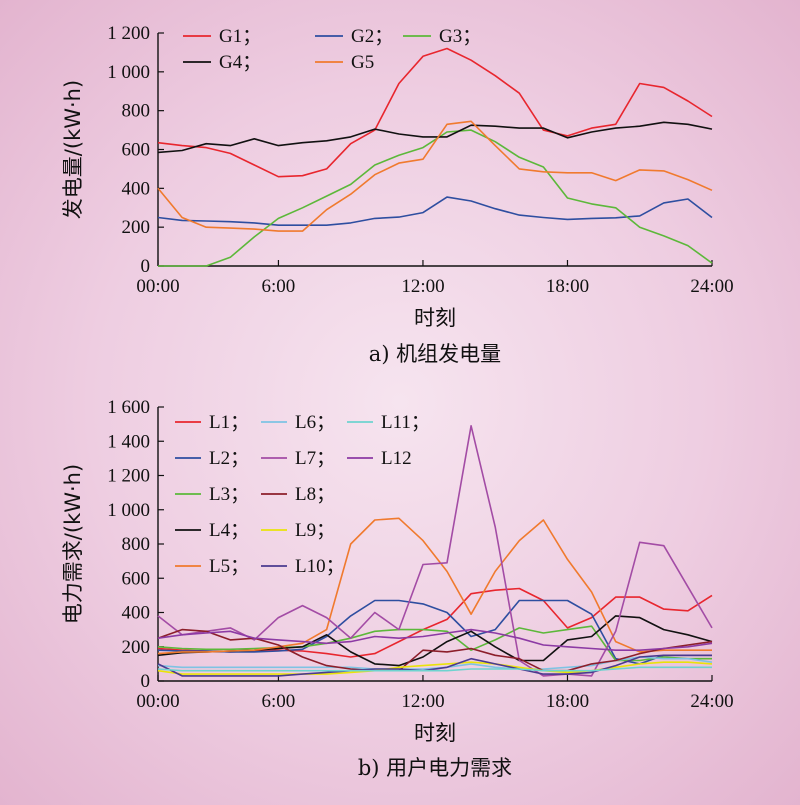  What do you see at coordinates (379, 458) in the screenshot?
I see `legend-item: L12` at bounding box center [379, 458].